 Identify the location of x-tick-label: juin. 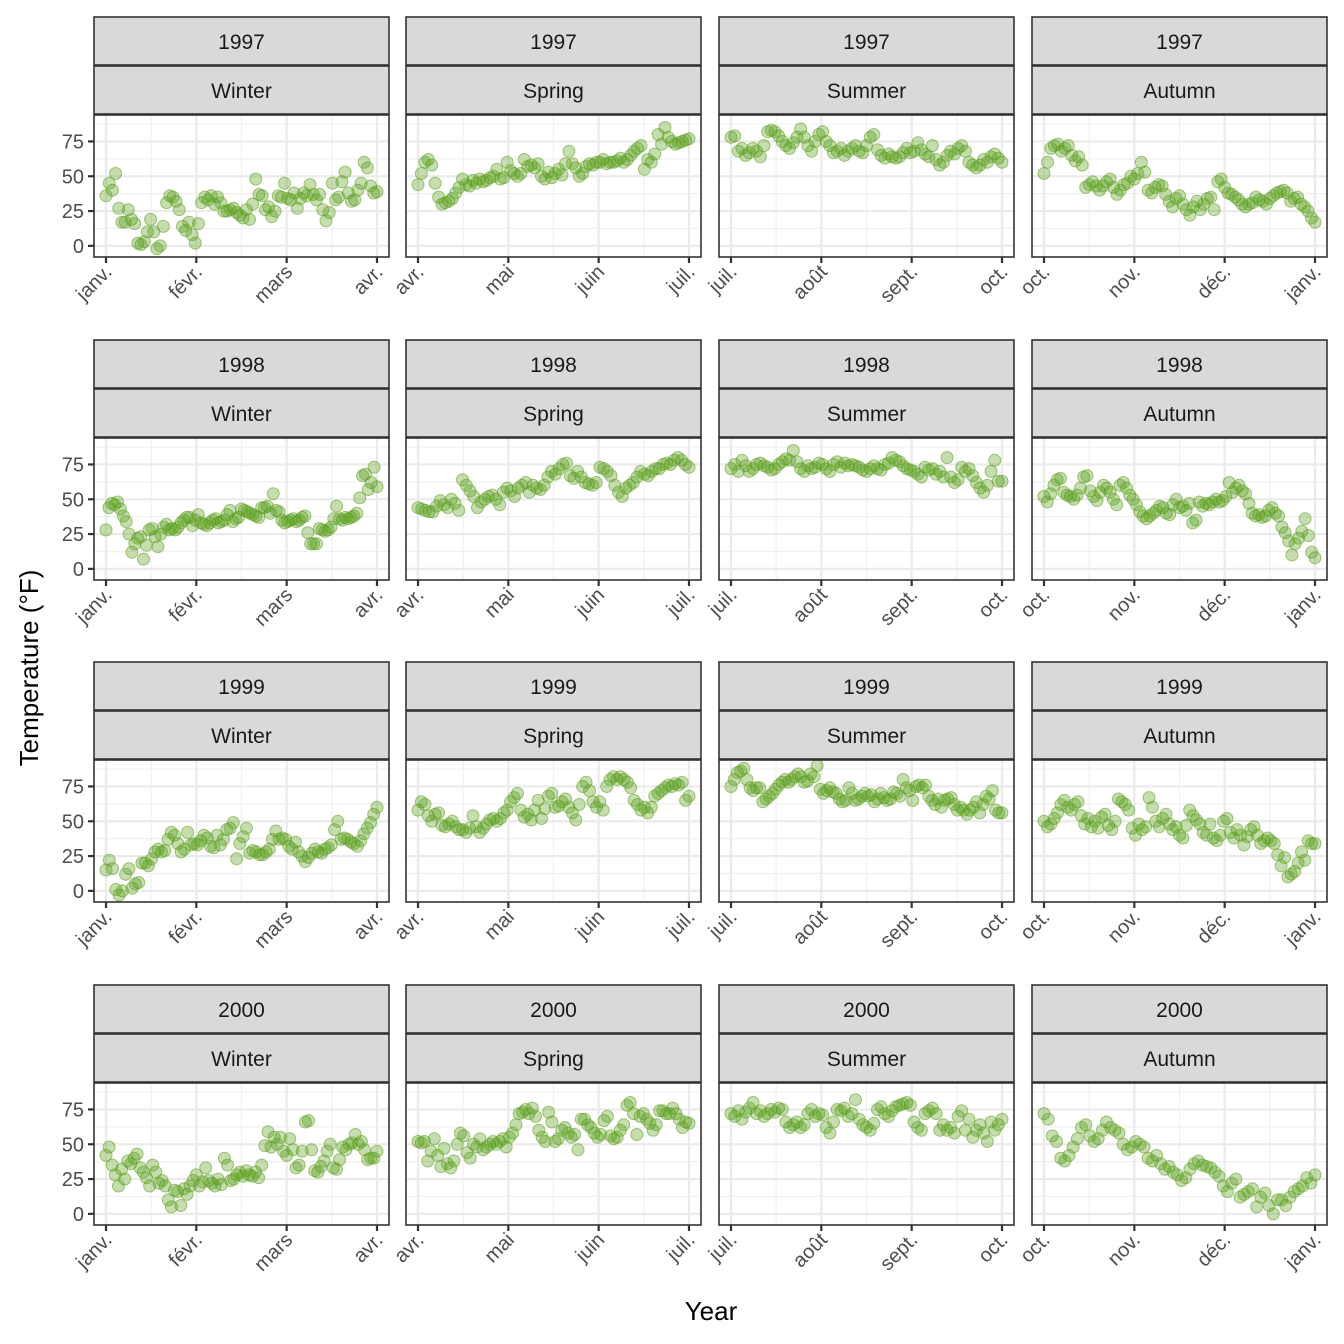
(590, 280).